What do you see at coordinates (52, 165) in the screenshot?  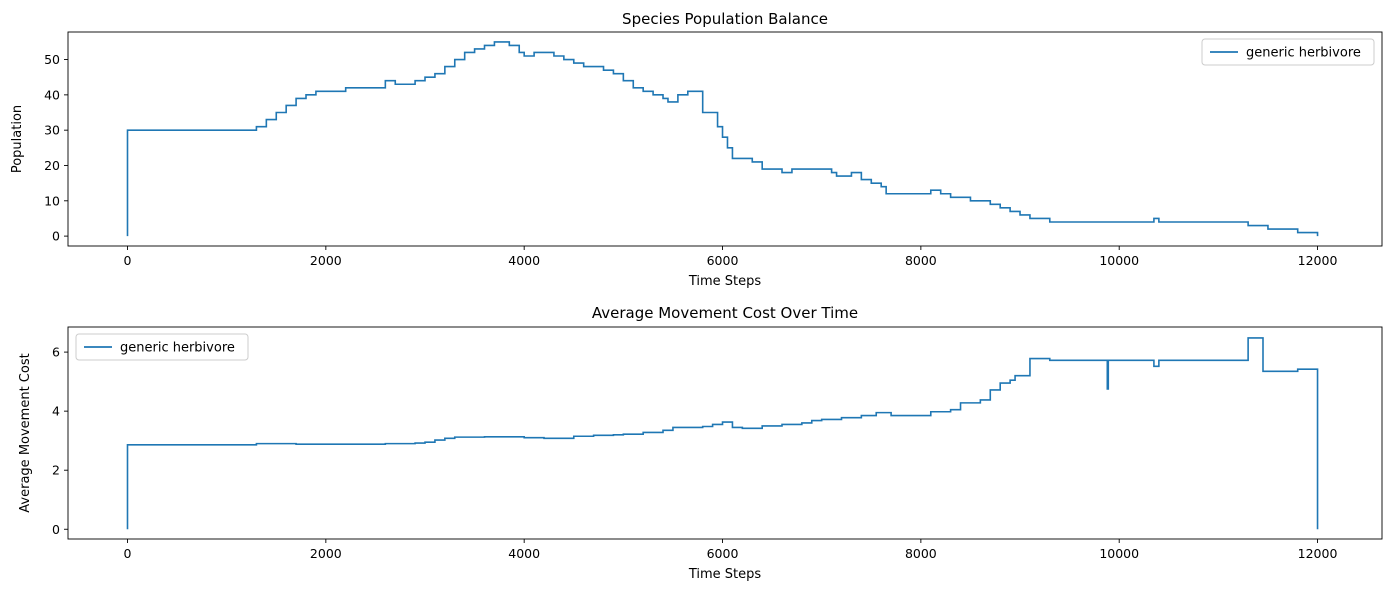 I see `y-tick-label: 20` at bounding box center [52, 165].